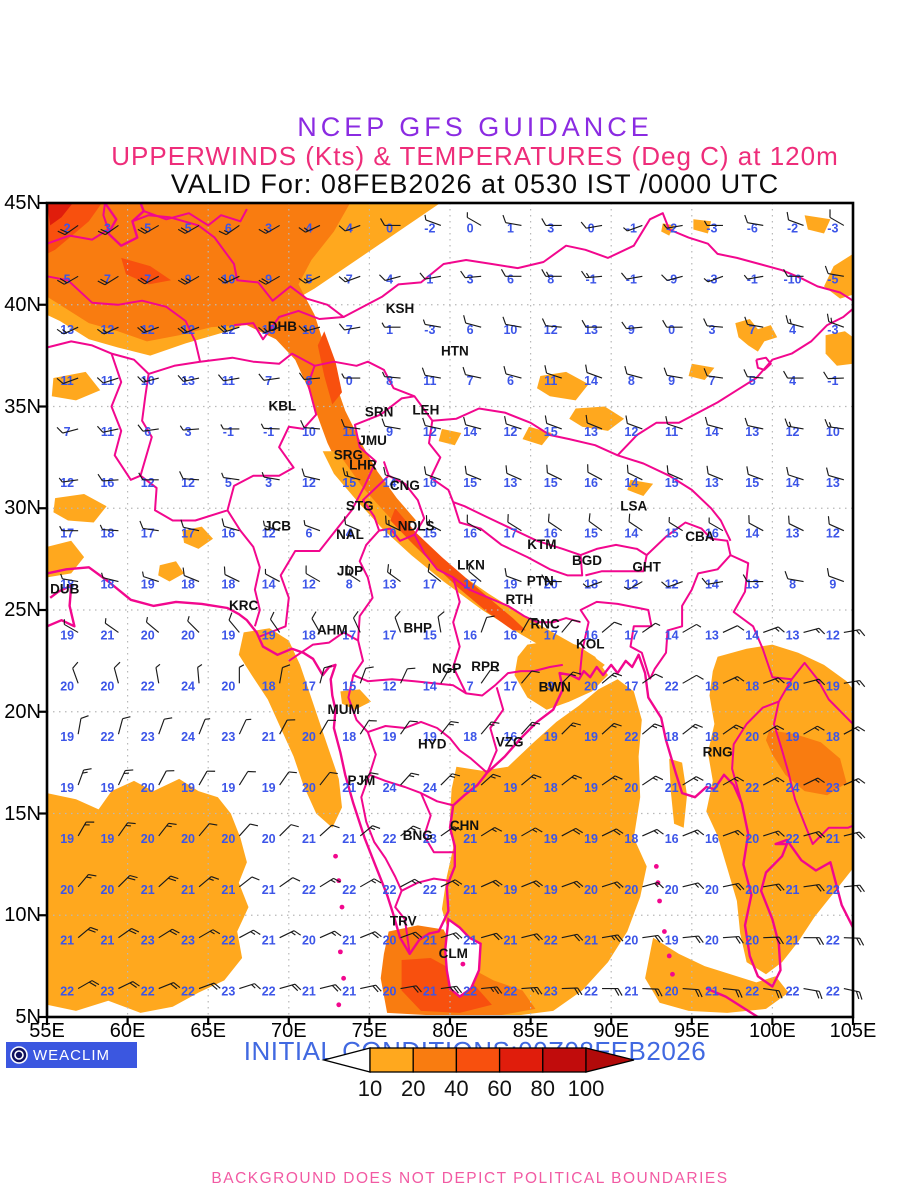  What do you see at coordinates (485, 666) in the screenshot?
I see `station-label-rpr: RPR` at bounding box center [485, 666].